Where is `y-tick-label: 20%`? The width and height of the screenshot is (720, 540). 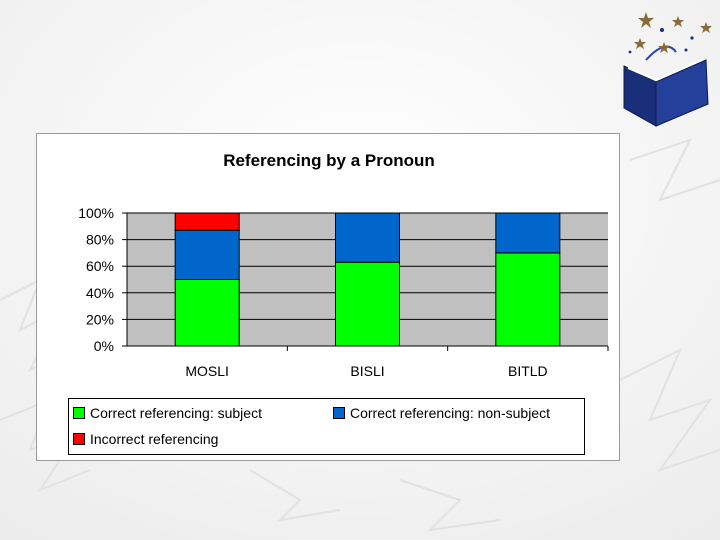
y-tick-label: 20% is located at coordinates (100, 319).